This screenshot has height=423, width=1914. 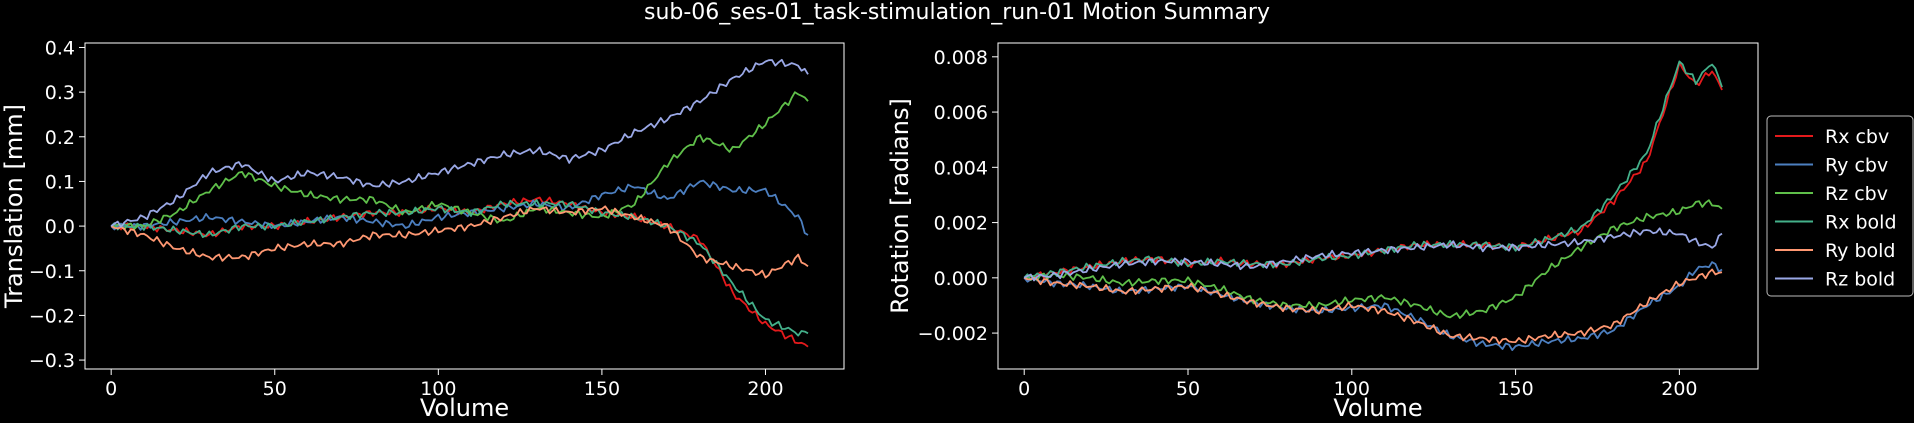 What do you see at coordinates (52, 272) in the screenshot?
I see `y-tick-label: −0.1` at bounding box center [52, 272].